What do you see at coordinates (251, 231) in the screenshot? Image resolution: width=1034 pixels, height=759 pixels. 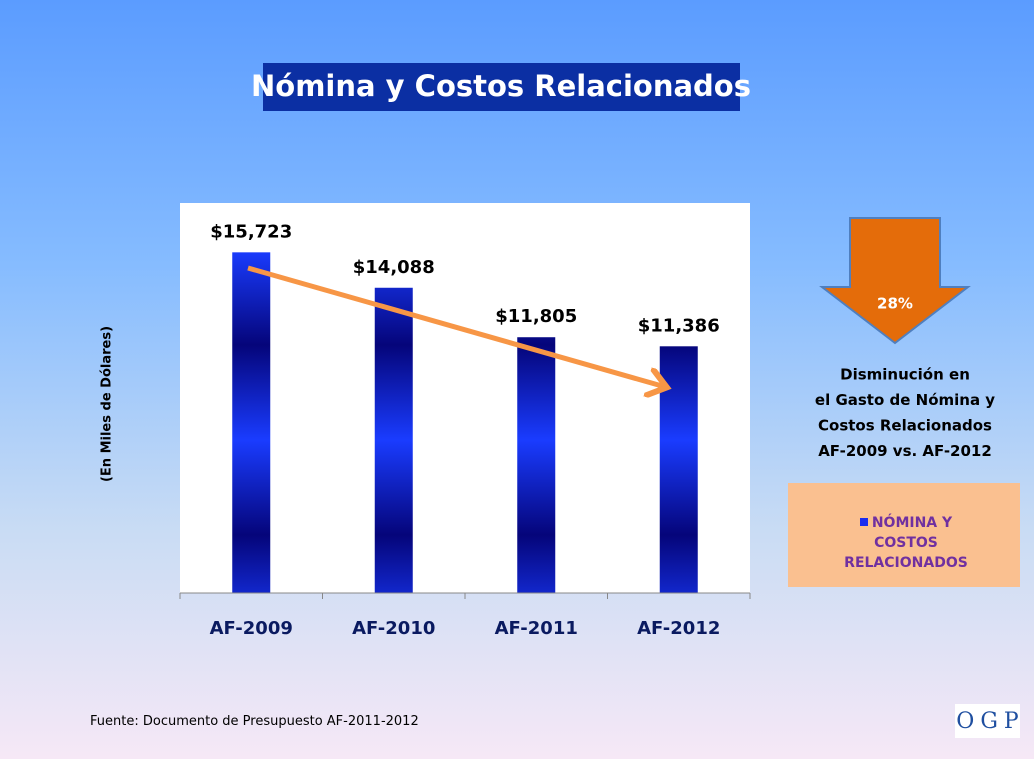 I see `data-label: $15,723` at bounding box center [251, 231].